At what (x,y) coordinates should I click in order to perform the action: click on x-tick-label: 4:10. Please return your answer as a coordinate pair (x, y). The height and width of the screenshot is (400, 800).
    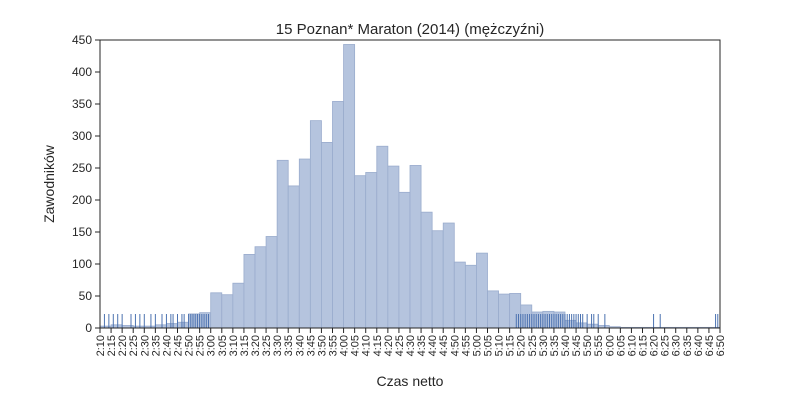
    Looking at the image, I should click on (367, 345).